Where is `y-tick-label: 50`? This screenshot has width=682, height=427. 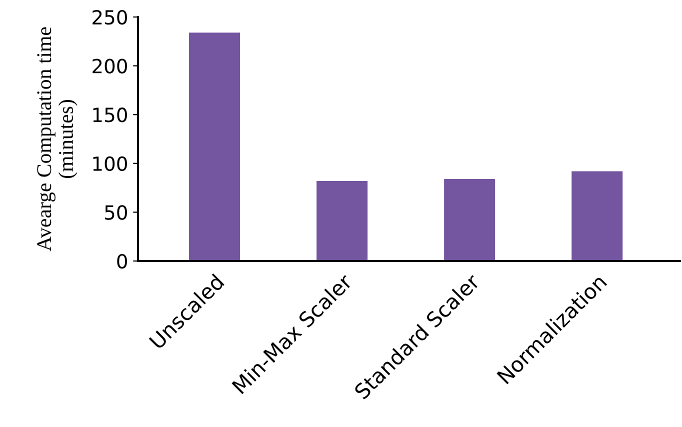 y-tick-label: 50 is located at coordinates (116, 212).